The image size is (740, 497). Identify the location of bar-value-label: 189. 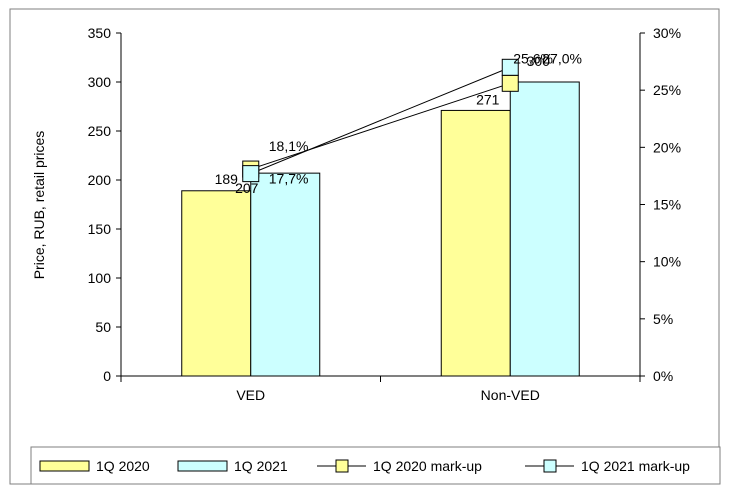
(227, 179).